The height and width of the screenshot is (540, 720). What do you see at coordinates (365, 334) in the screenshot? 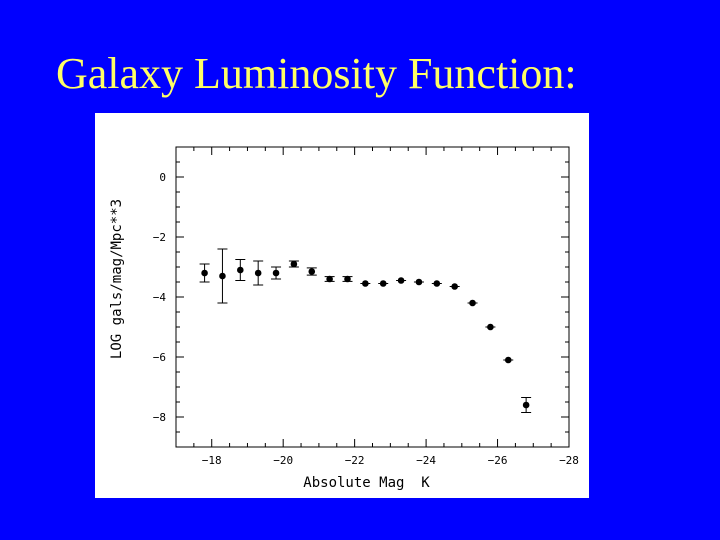
I see `data-points` at bounding box center [365, 334].